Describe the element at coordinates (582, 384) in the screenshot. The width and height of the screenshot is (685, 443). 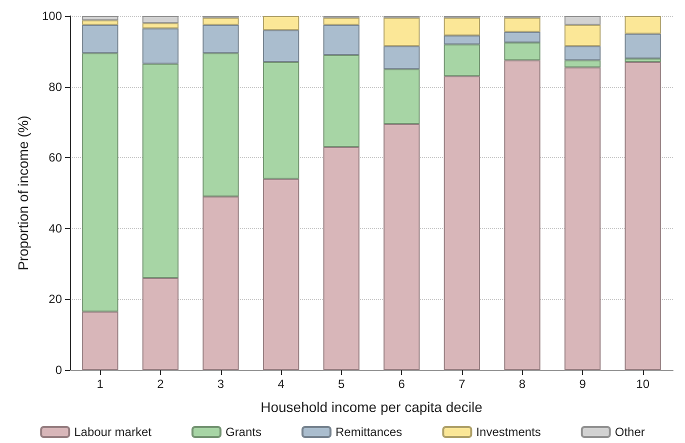
I see `x-tick-label: 9` at that location.